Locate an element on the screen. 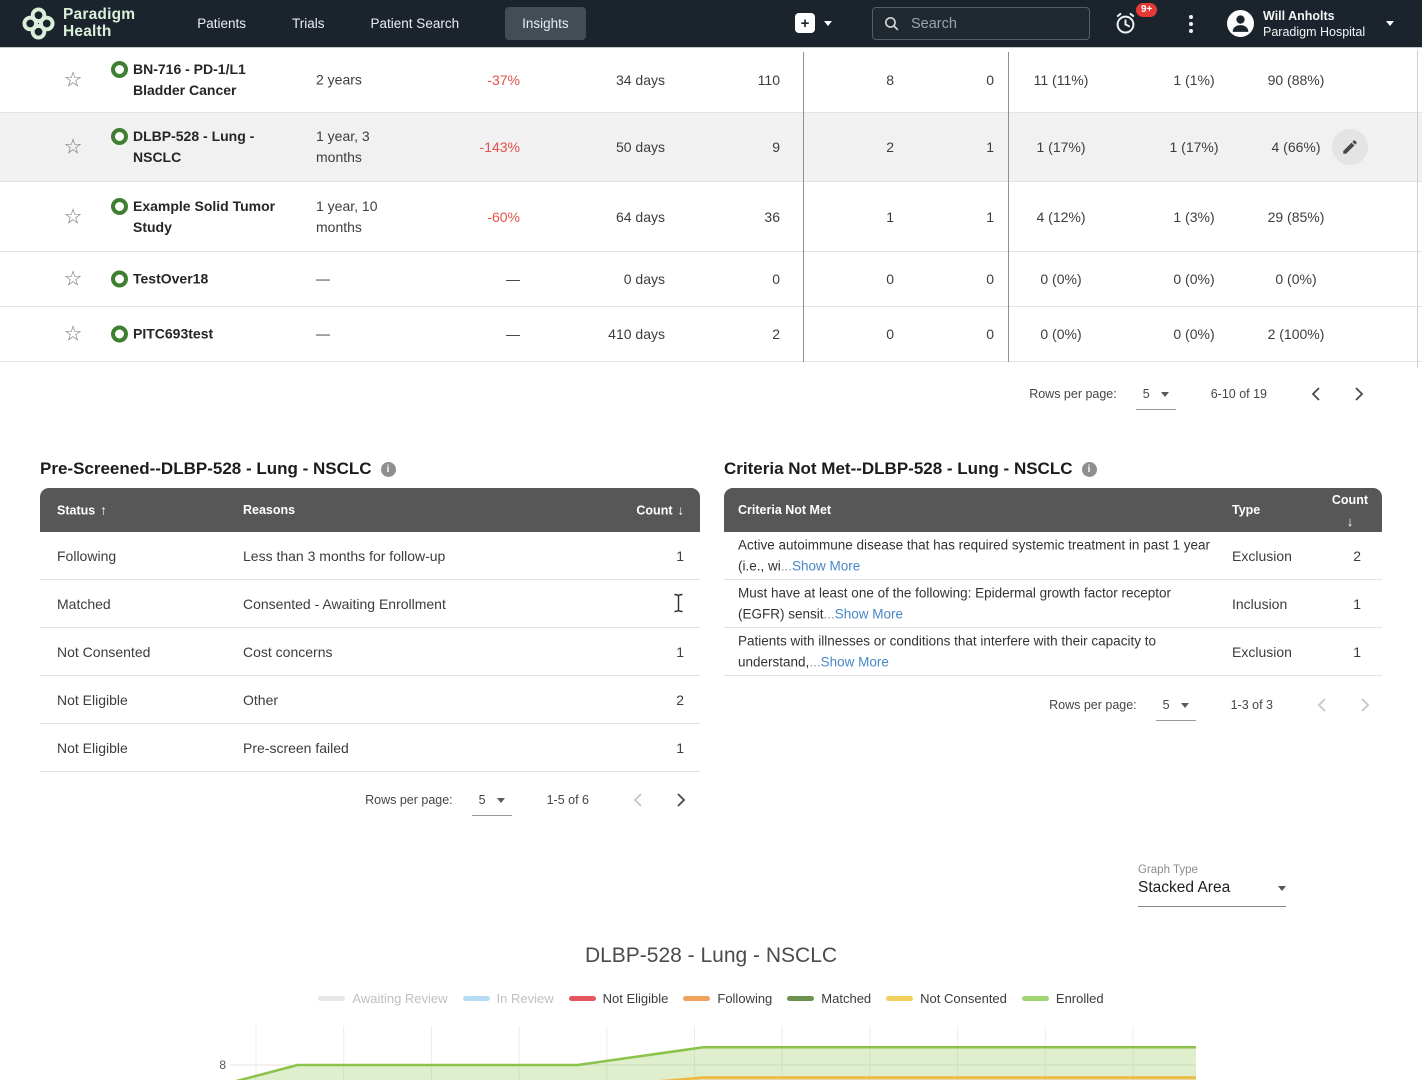 Image resolution: width=1422 pixels, height=1085 pixels. legend-item: Enrolled is located at coordinates (1062, 998).